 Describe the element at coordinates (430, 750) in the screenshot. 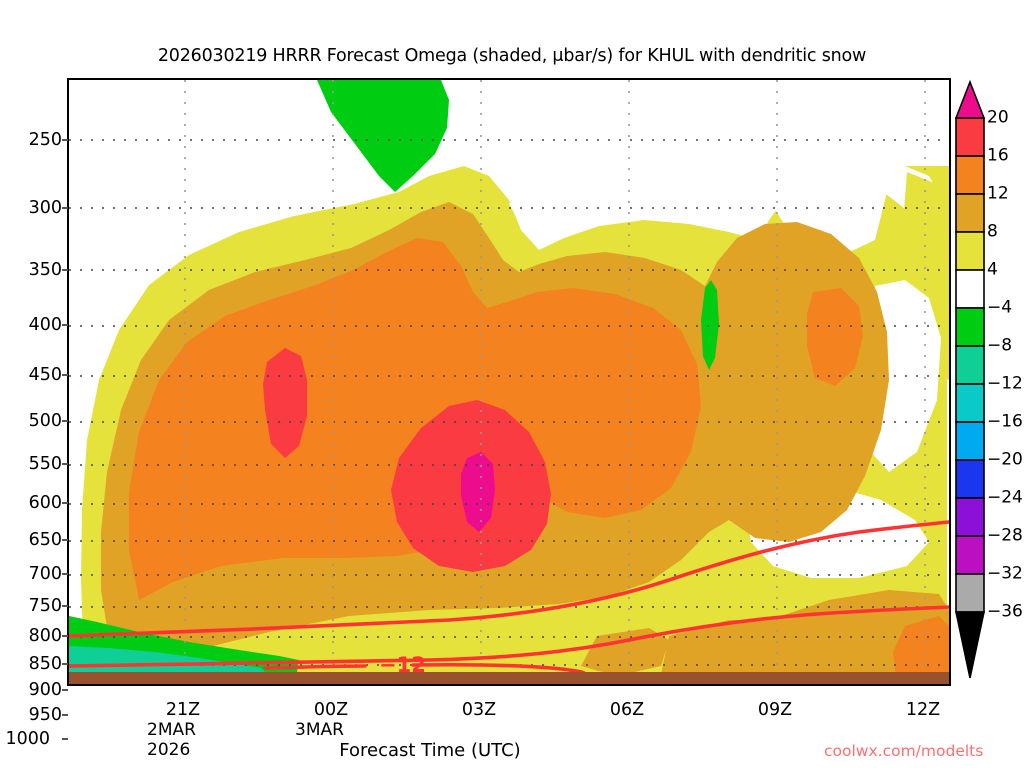

I see `x-axis-title: Forecast Time (UTC)` at that location.